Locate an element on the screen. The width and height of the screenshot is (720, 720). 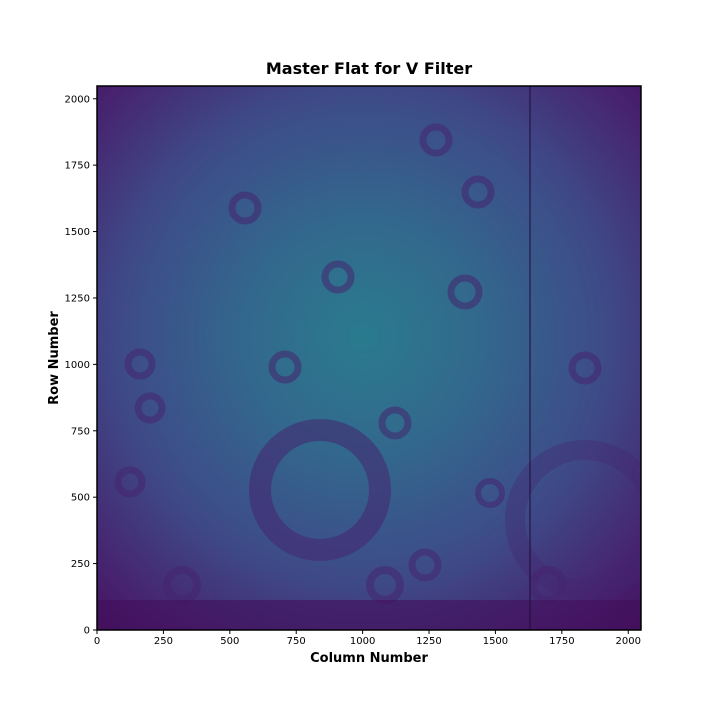
x-tick-label: 750 is located at coordinates (296, 641).